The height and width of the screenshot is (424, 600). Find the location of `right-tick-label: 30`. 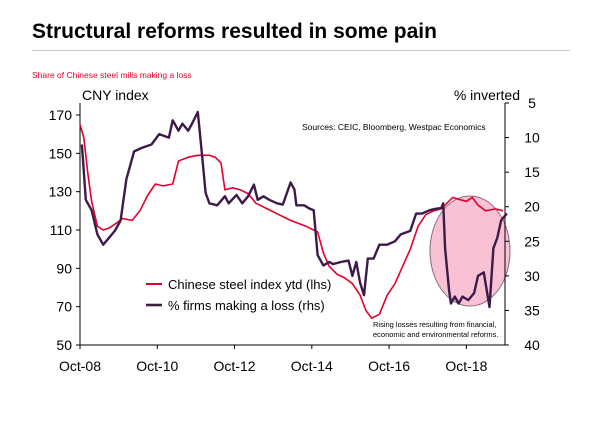

right-tick-label: 30 is located at coordinates (532, 276).